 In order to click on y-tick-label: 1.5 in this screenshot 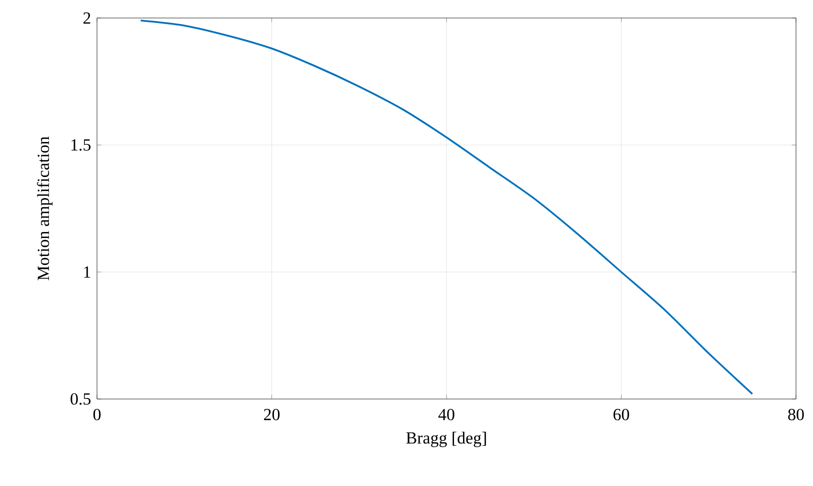, I will do `click(80, 145)`.